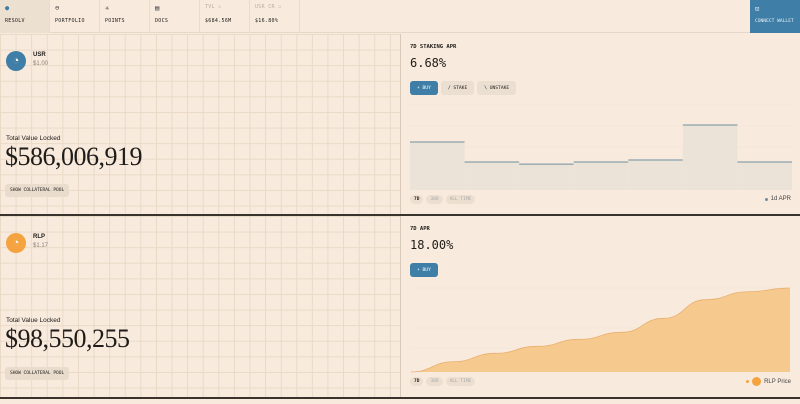 The height and width of the screenshot is (404, 800). What do you see at coordinates (41, 64) in the screenshot?
I see `token-price: $1.00` at bounding box center [41, 64].